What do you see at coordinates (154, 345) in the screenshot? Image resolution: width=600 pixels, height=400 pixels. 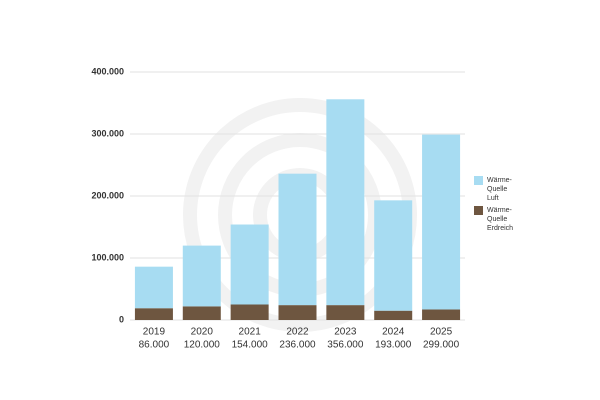 I see `category-total: 86.000` at bounding box center [154, 345].